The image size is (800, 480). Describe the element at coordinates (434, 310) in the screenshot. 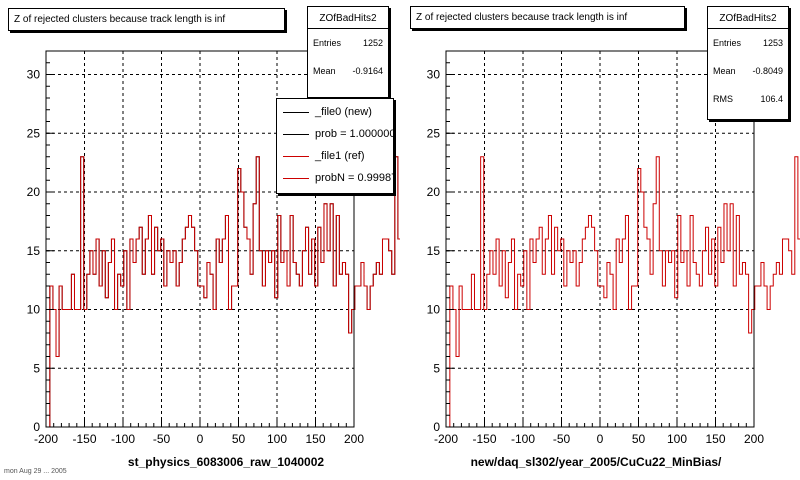

I see `right-y-tick-label: 10` at that location.